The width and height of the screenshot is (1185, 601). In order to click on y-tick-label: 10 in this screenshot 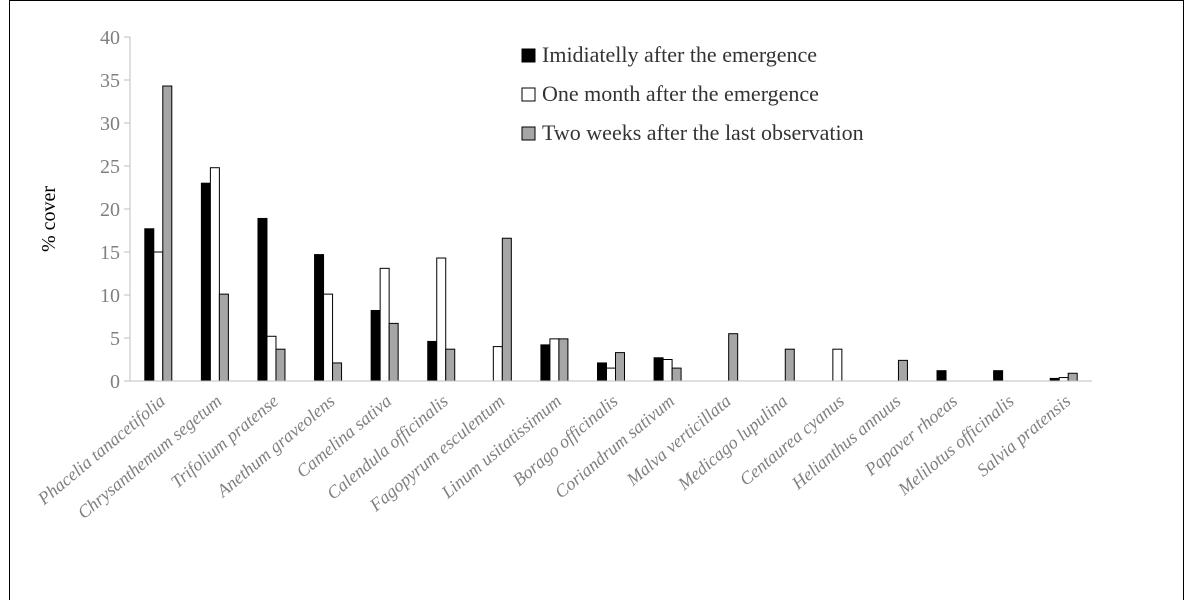, I will do `click(110, 296)`.